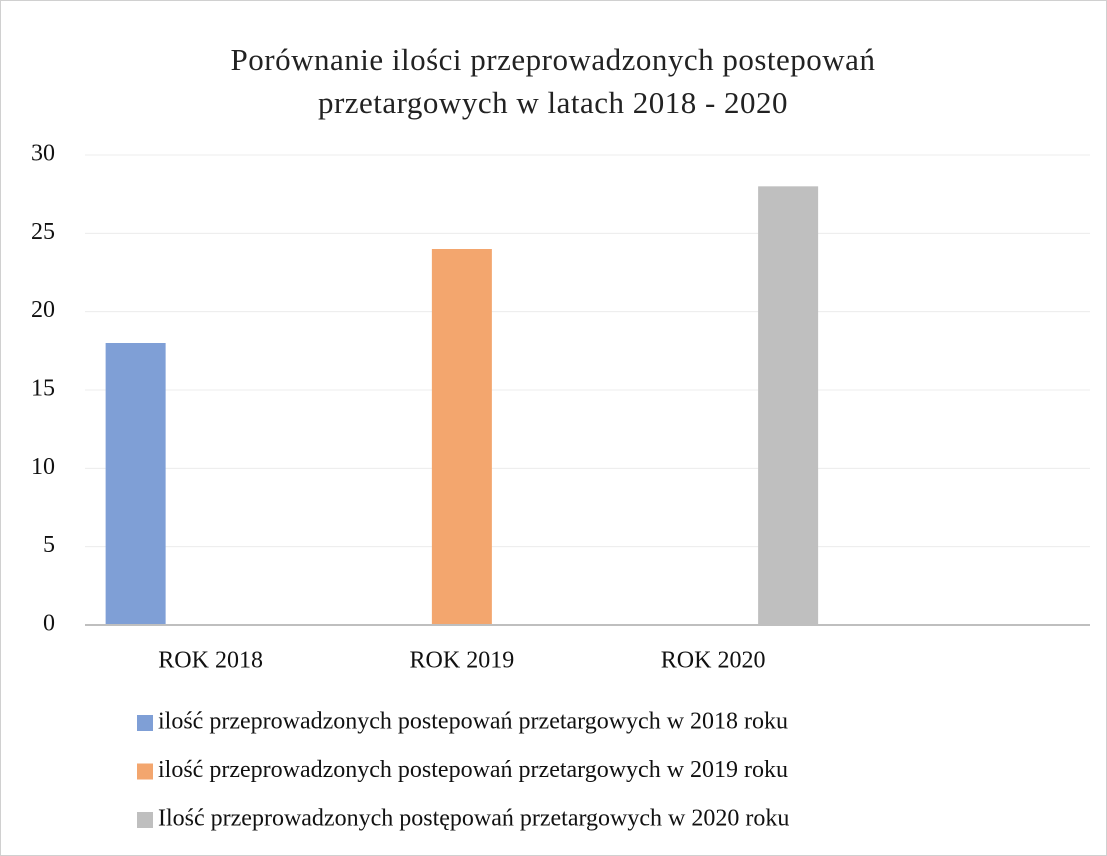  What do you see at coordinates (43, 154) in the screenshot?
I see `y-tick-label: 30` at bounding box center [43, 154].